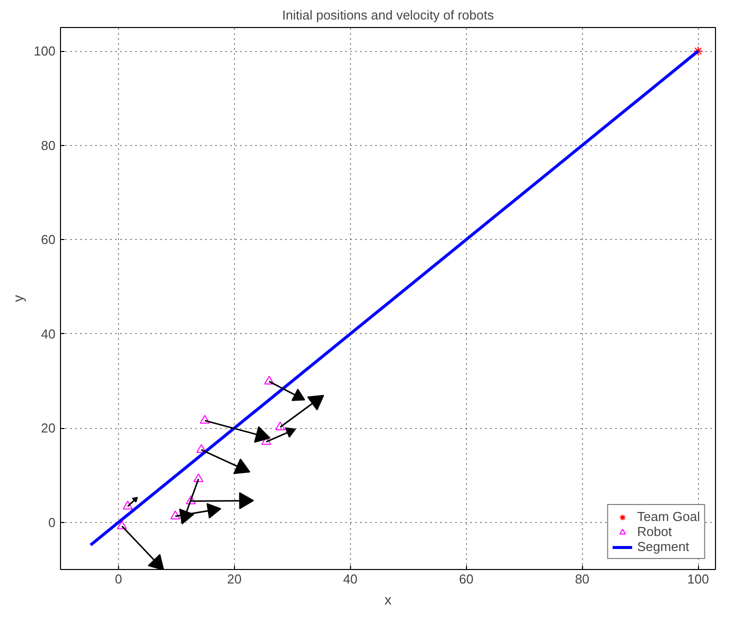  I want to click on x-tick-label: 40, so click(350, 579).